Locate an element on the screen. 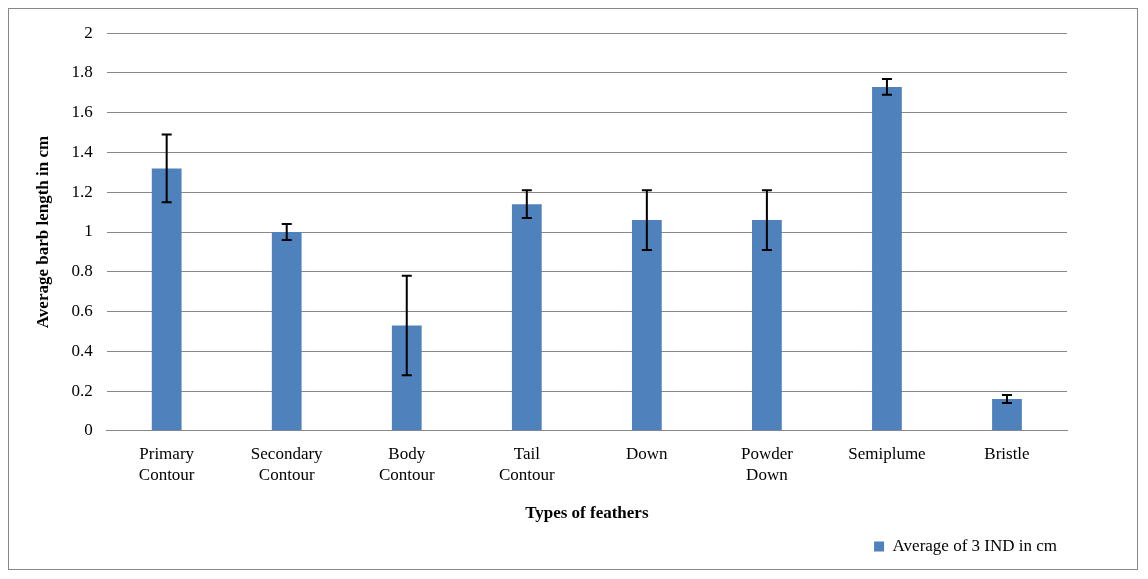 This screenshot has width=1148, height=579. y-axis-title: Average barb length in cm is located at coordinates (42, 232).